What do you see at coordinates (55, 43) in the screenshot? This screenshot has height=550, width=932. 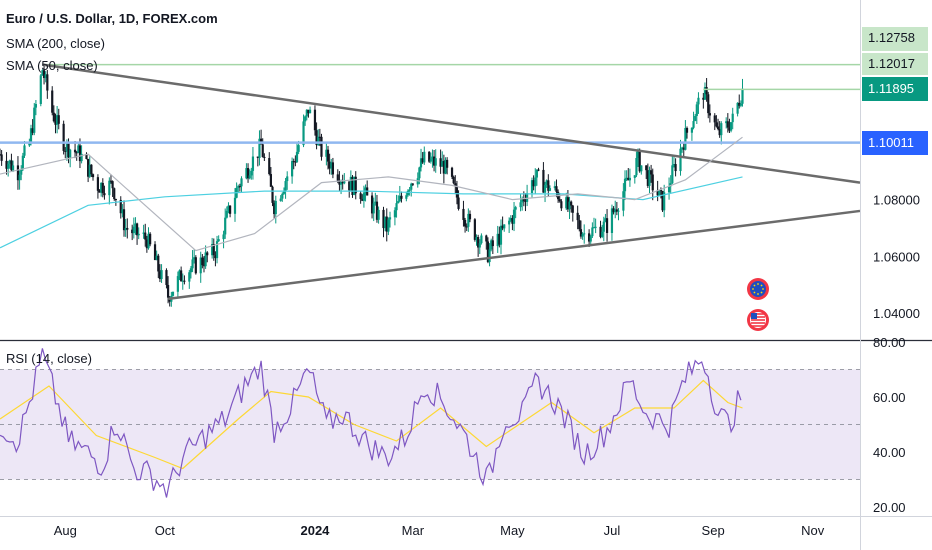 I see `sma200-legend: SMA (200, close)` at bounding box center [55, 43].